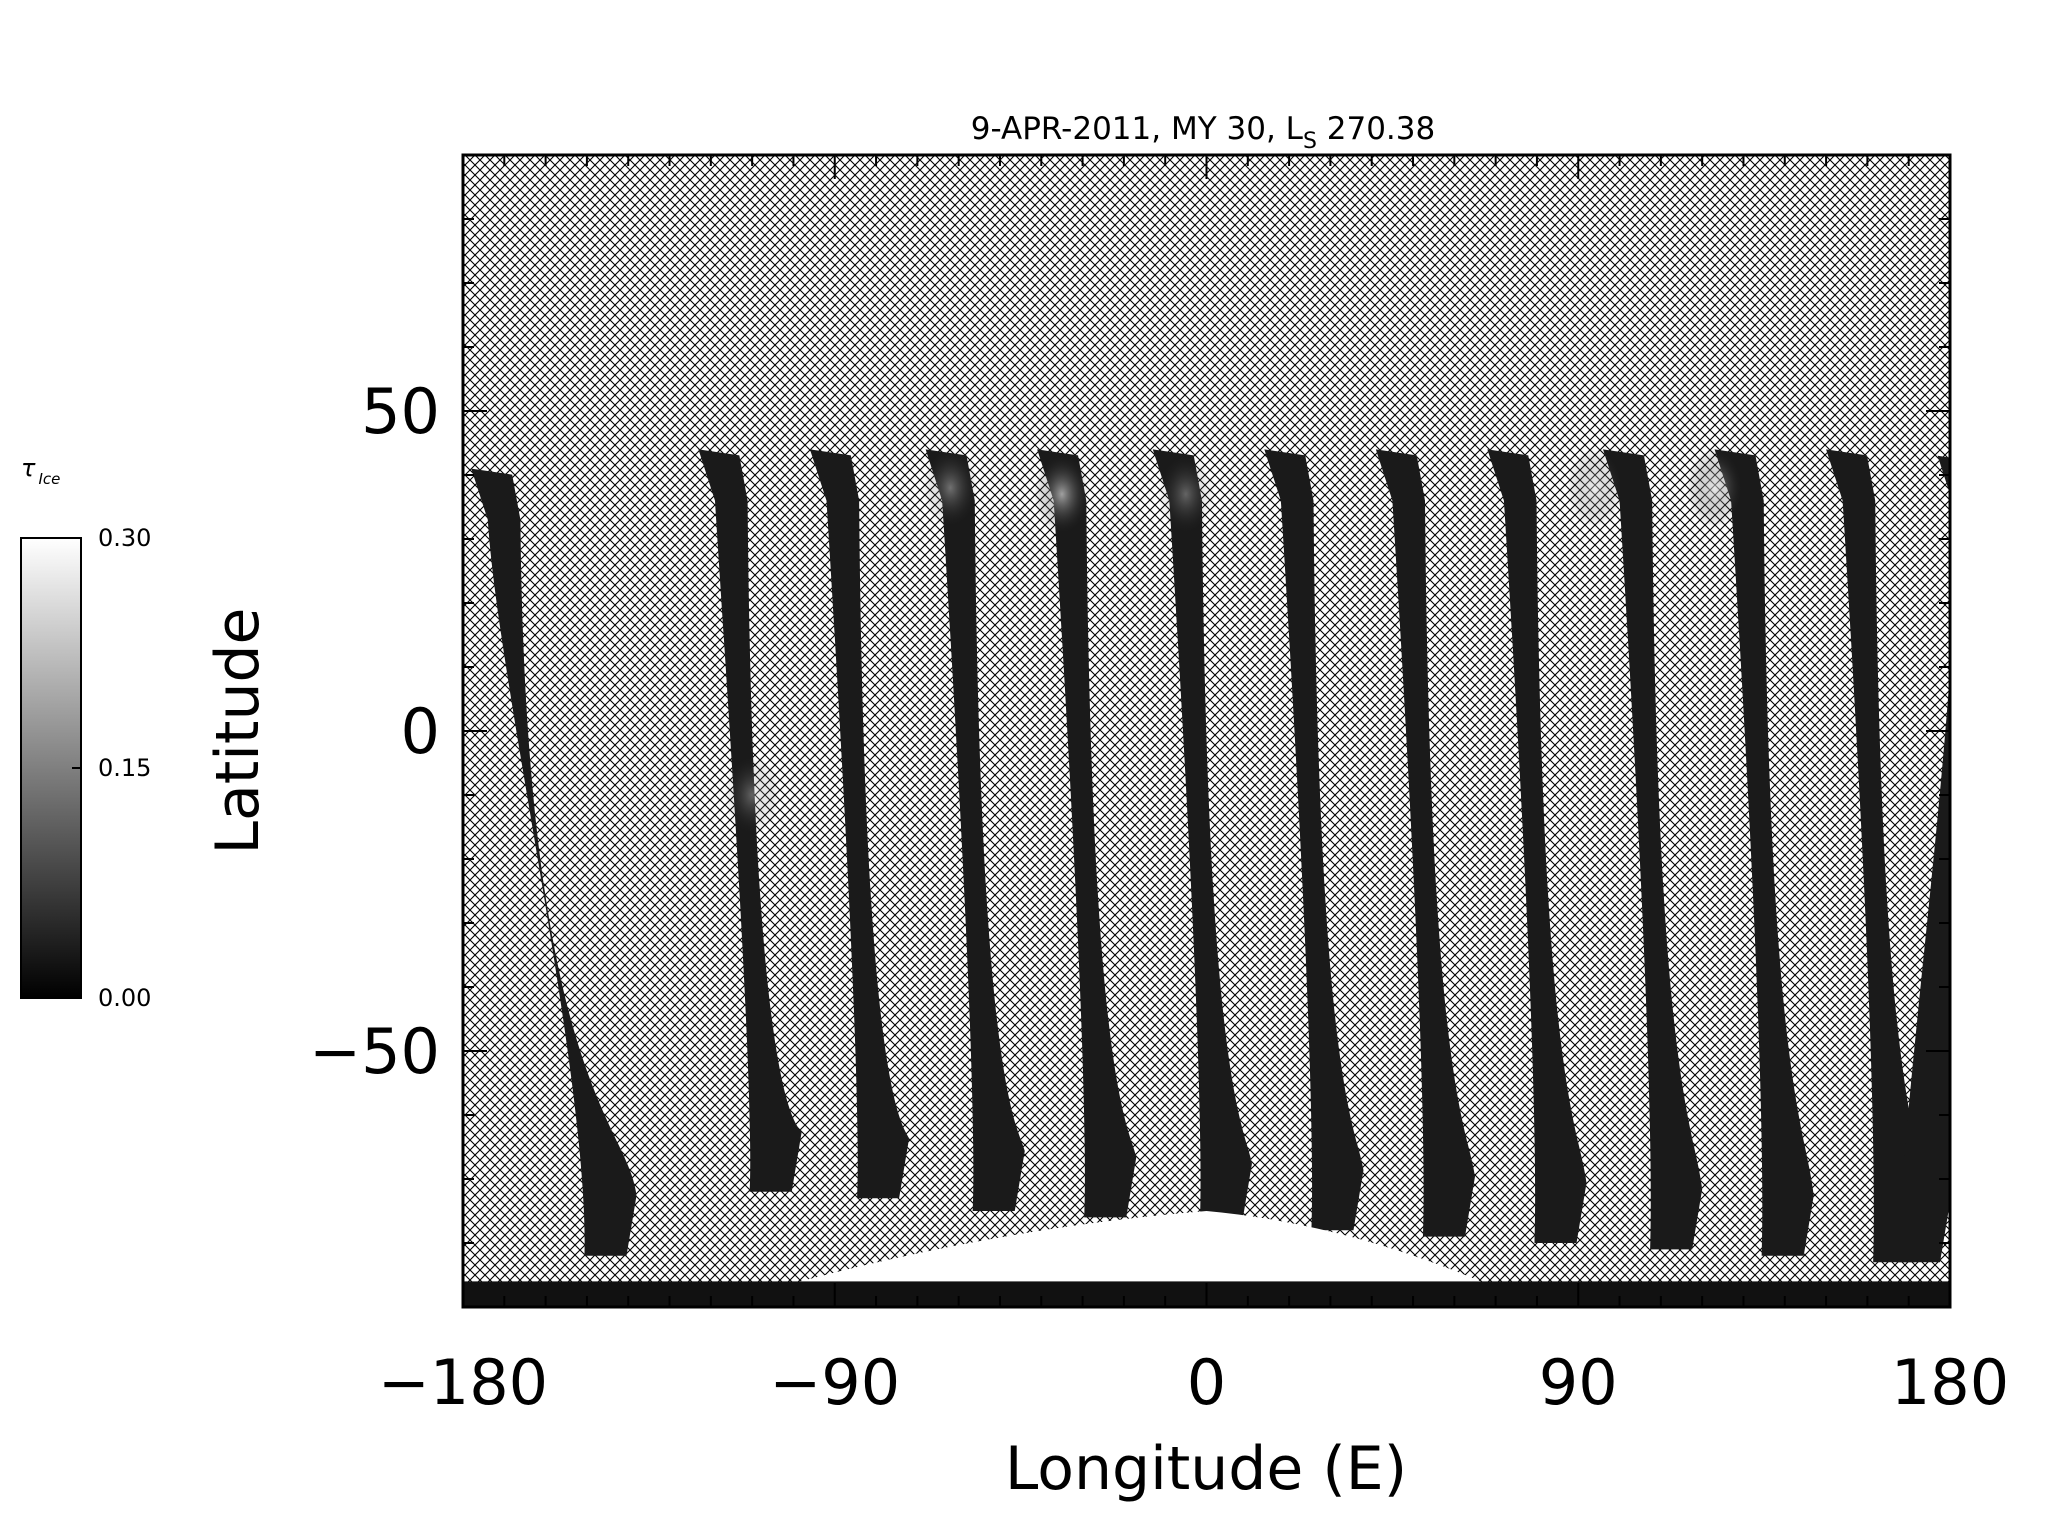 This screenshot has width=2048, height=1536. Describe the element at coordinates (1950, 1382) in the screenshot. I see `x-tick-label: 180` at that location.